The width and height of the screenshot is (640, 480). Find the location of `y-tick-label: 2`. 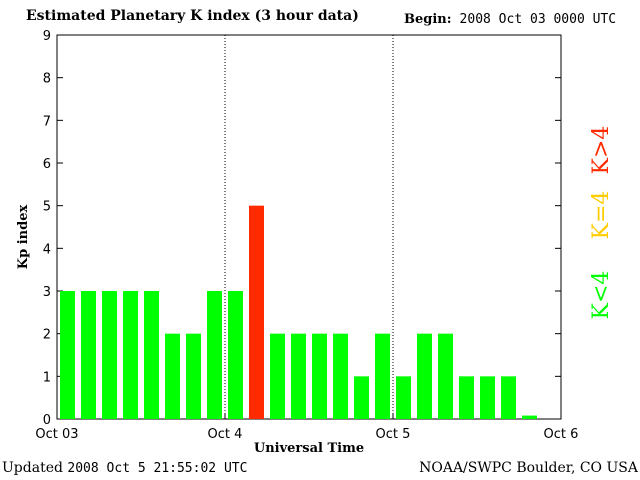

y-tick-label: 2 is located at coordinates (47, 335).